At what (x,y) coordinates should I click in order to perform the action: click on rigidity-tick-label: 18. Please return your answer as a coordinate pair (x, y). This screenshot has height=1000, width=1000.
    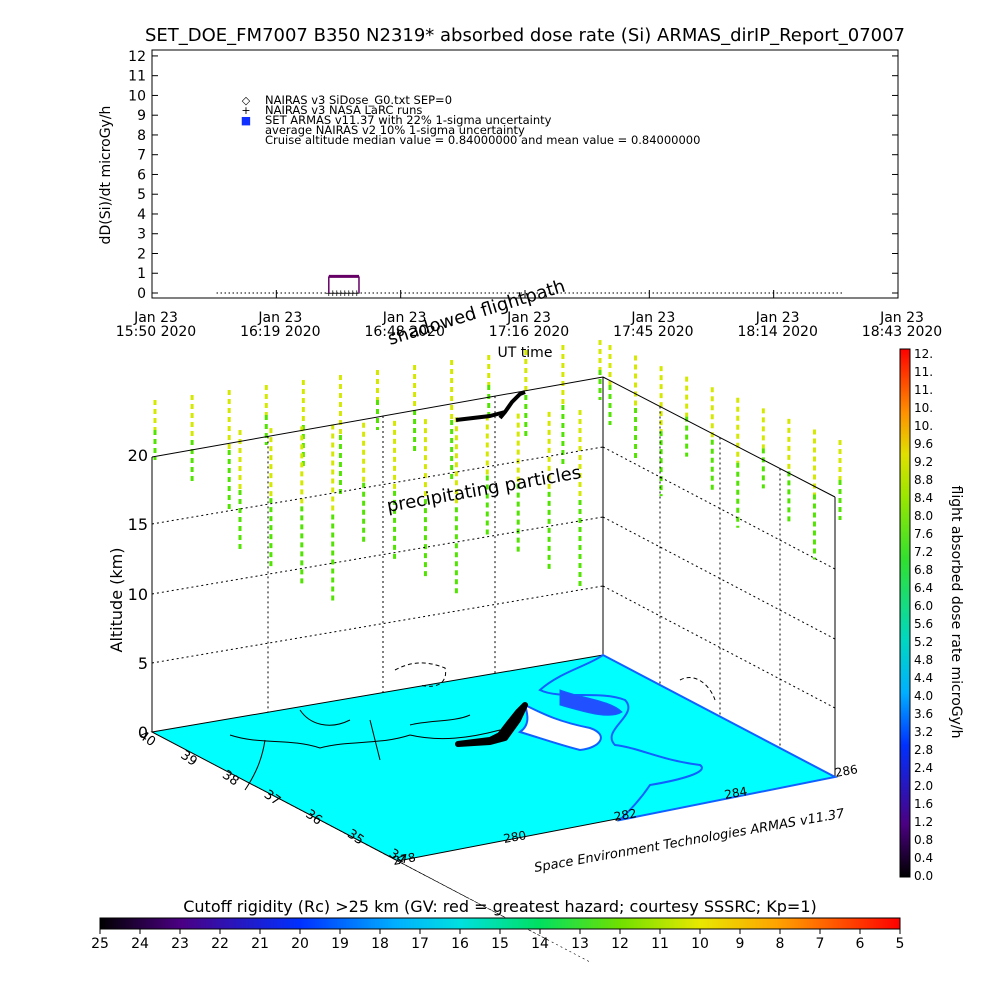
    Looking at the image, I should click on (380, 944).